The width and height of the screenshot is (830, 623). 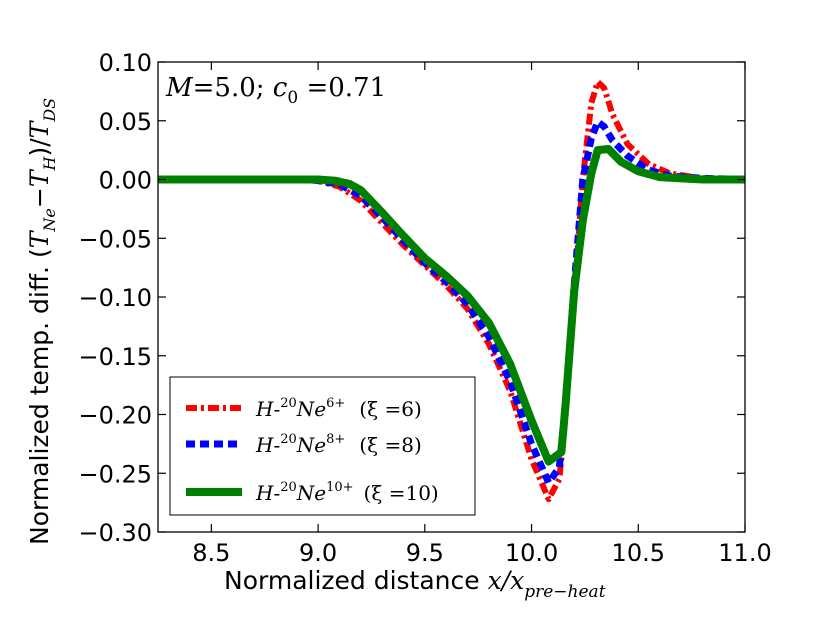 What do you see at coordinates (347, 492) in the screenshot?
I see `legend-label-xi10: H-20Ne10+ (ξ =10)` at bounding box center [347, 492].